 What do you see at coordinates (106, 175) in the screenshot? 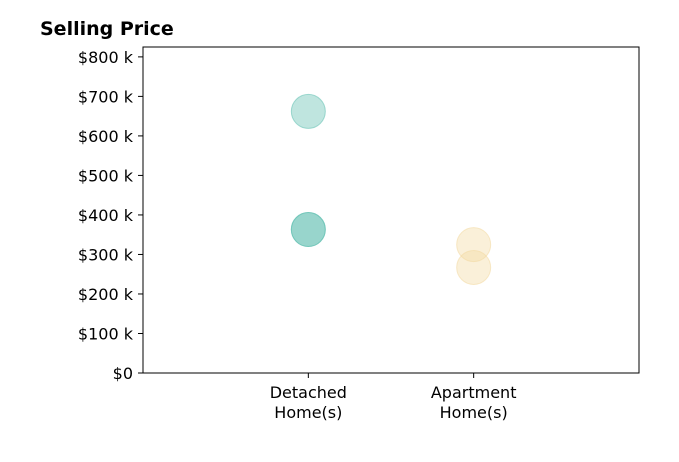
I see `y-tick-label: $500 k` at bounding box center [106, 175].